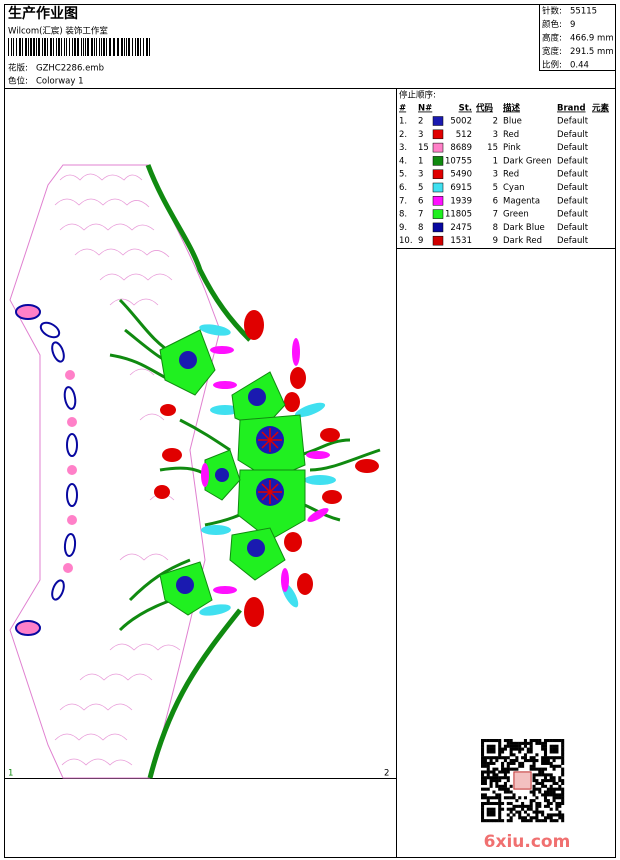 Image resolution: width=620 pixels, height=860 pixels. I want to click on column-header: St., so click(465, 109).